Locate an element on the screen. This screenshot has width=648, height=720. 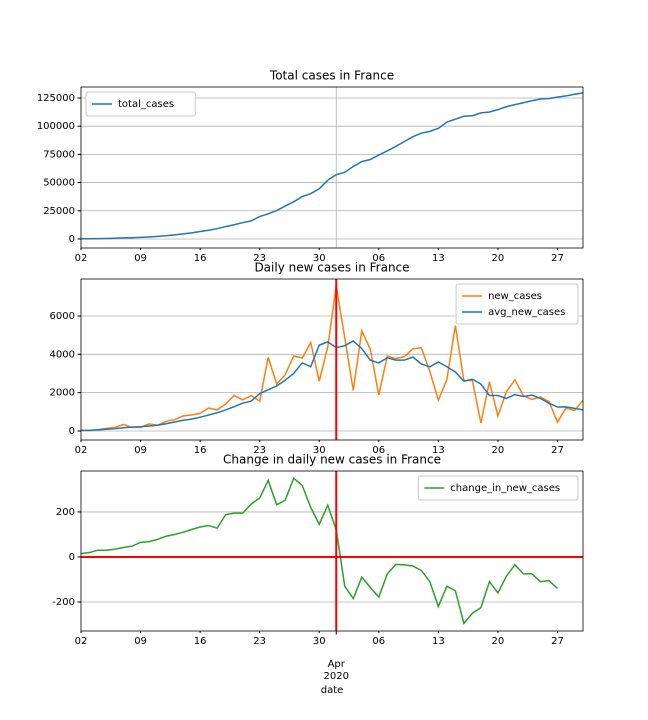
y-tick-label: 125000 is located at coordinates (56, 98).